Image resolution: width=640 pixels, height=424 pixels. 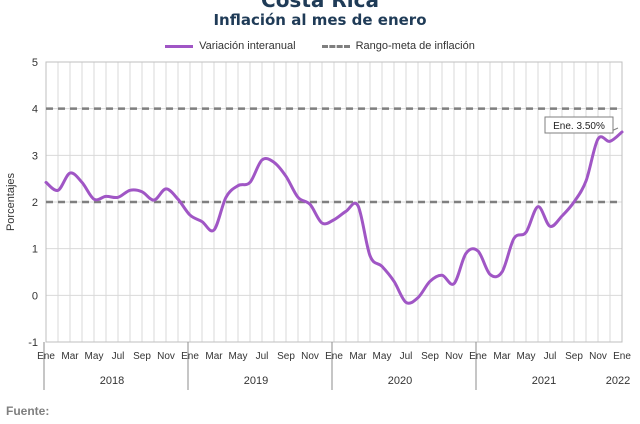 What do you see at coordinates (179, 46) in the screenshot?
I see `legend-swatch-solid` at bounding box center [179, 46].